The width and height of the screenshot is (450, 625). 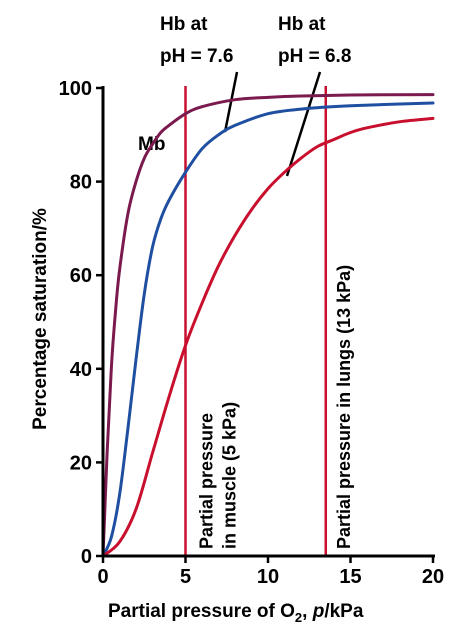 What do you see at coordinates (75, 89) in the screenshot?
I see `y-tick-label: 100` at bounding box center [75, 89].